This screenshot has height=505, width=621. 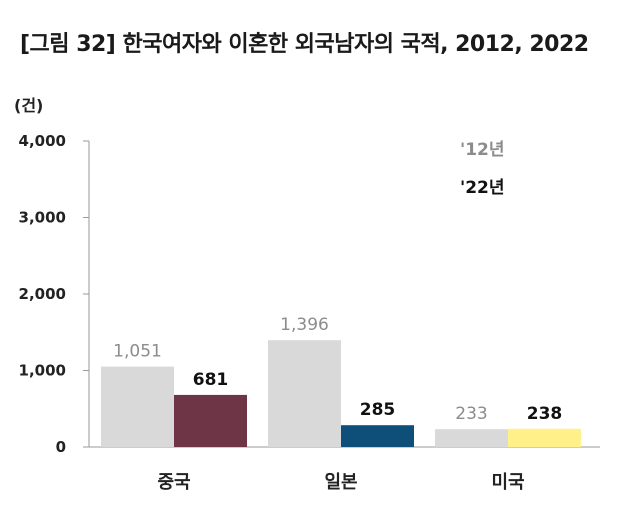 What do you see at coordinates (471, 414) in the screenshot?
I see `data-label-2012: 233` at bounding box center [471, 414].